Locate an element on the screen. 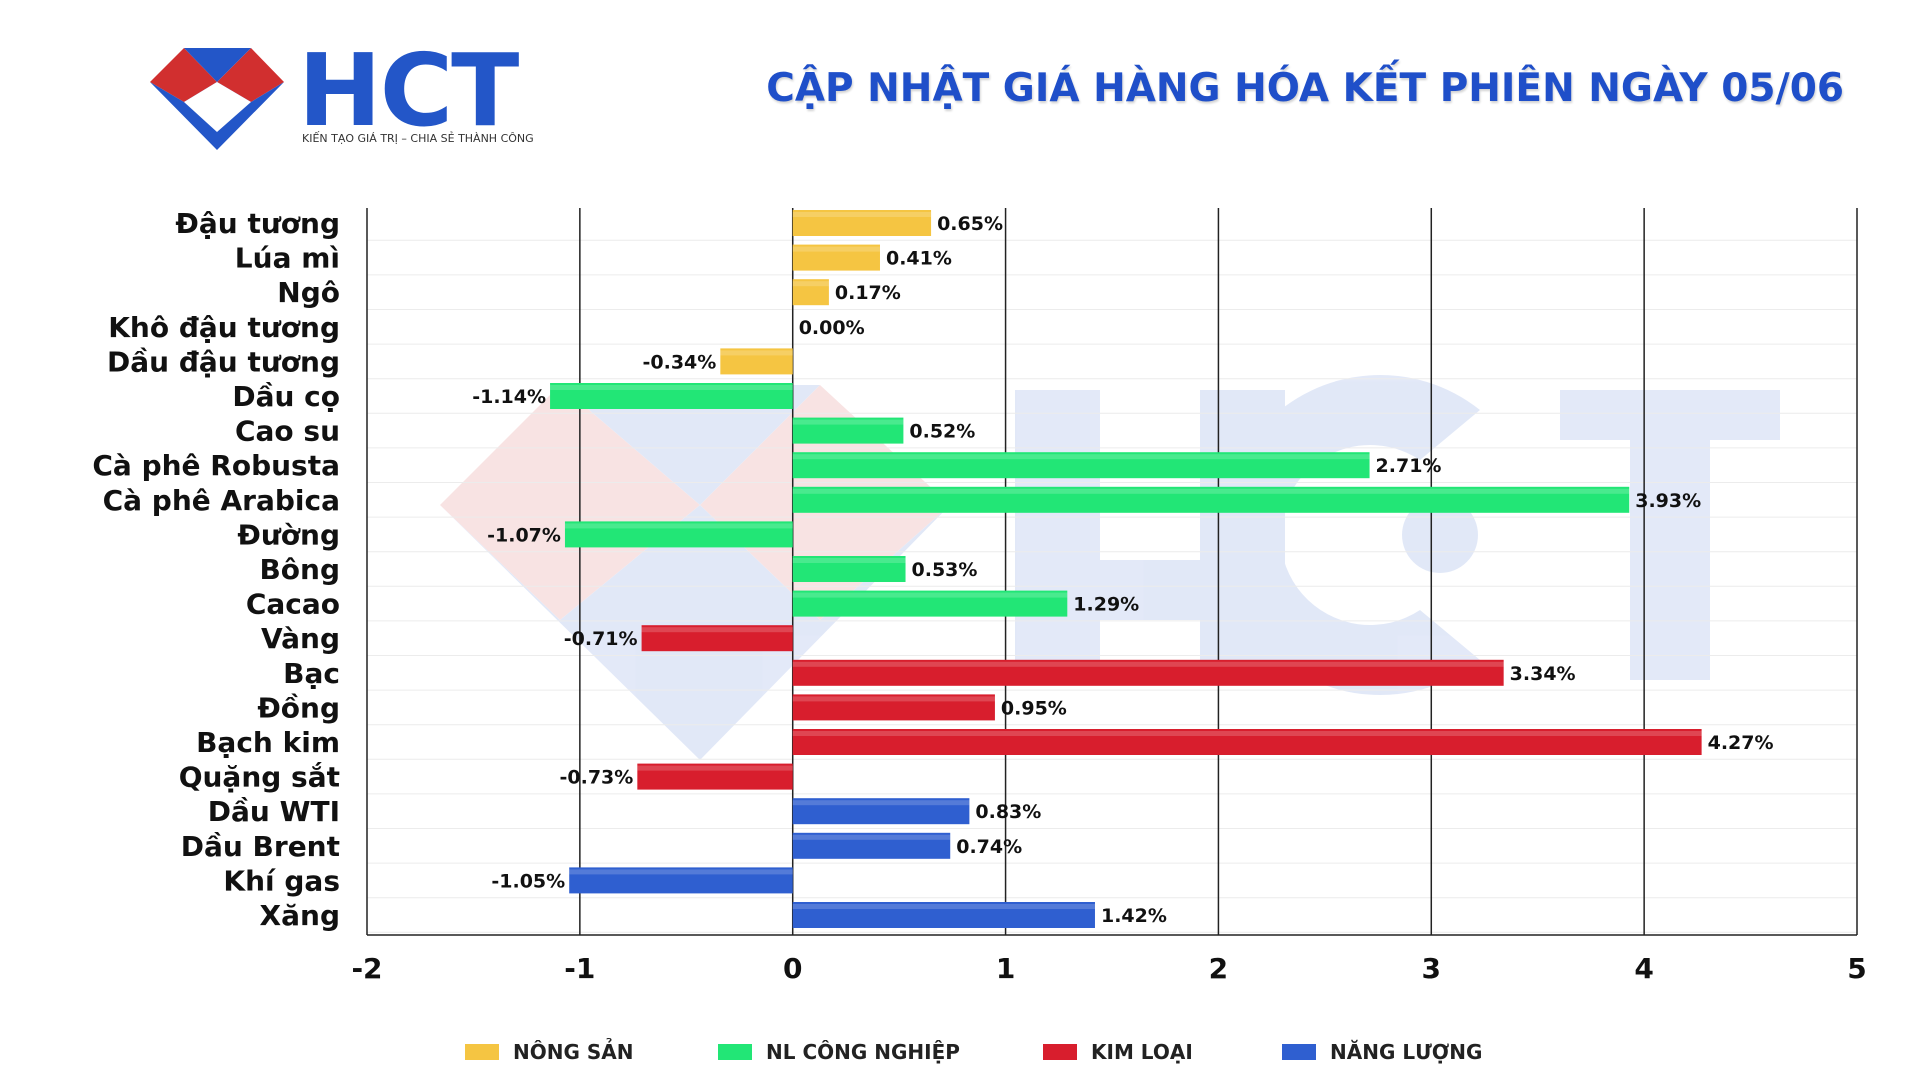 The image size is (1920, 1080). data-label: -0.71% is located at coordinates (601, 639).